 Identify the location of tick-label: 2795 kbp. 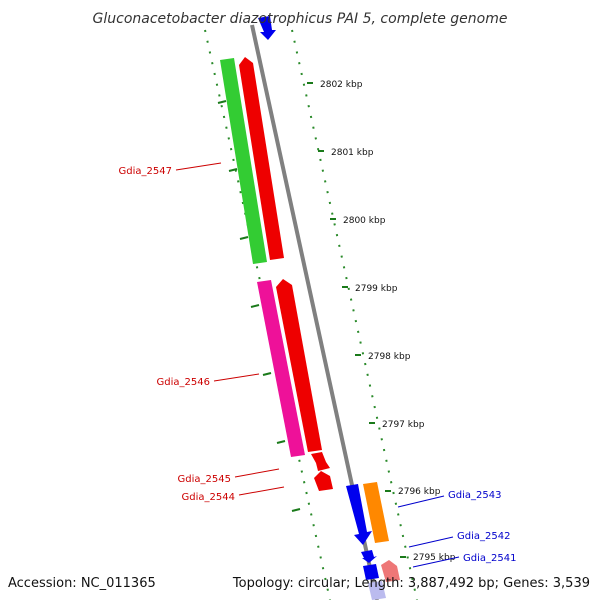
(434, 558).